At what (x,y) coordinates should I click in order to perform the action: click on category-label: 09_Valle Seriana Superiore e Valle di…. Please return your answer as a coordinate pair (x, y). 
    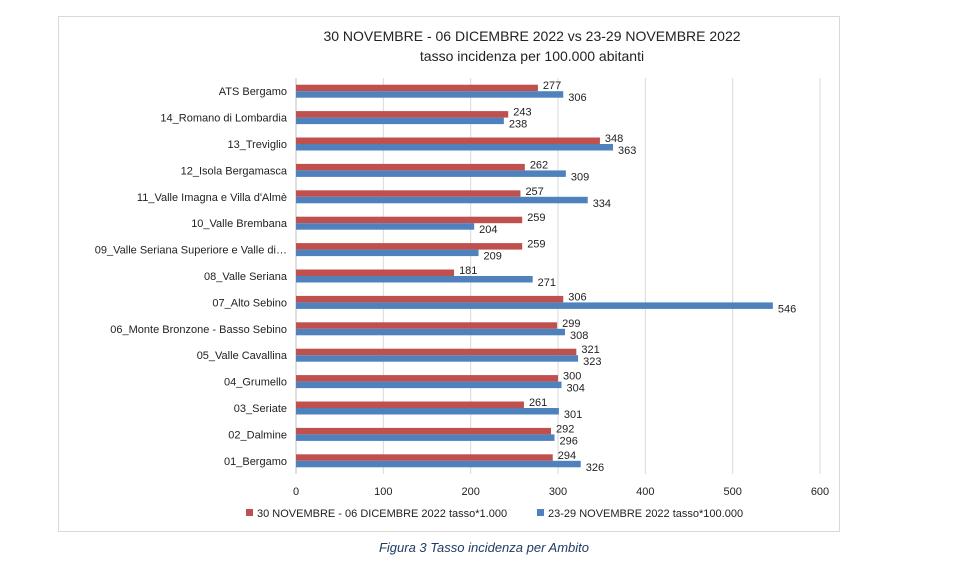
    Looking at the image, I should click on (191, 251).